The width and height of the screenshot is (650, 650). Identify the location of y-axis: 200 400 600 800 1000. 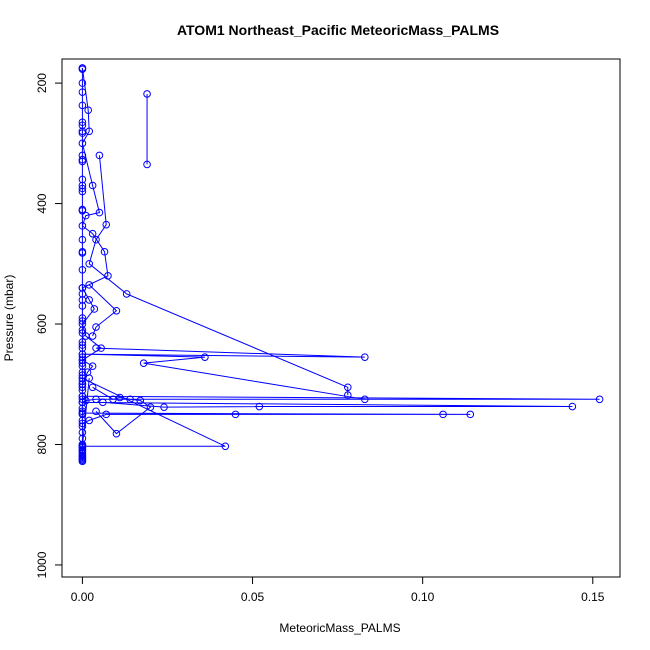
(49, 325).